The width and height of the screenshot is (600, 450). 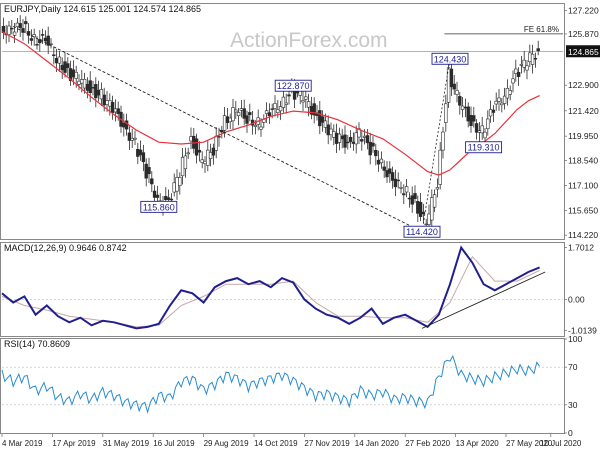 What do you see at coordinates (583, 34) in the screenshot?
I see `price-y-tick-label: 125.870` at bounding box center [583, 34].